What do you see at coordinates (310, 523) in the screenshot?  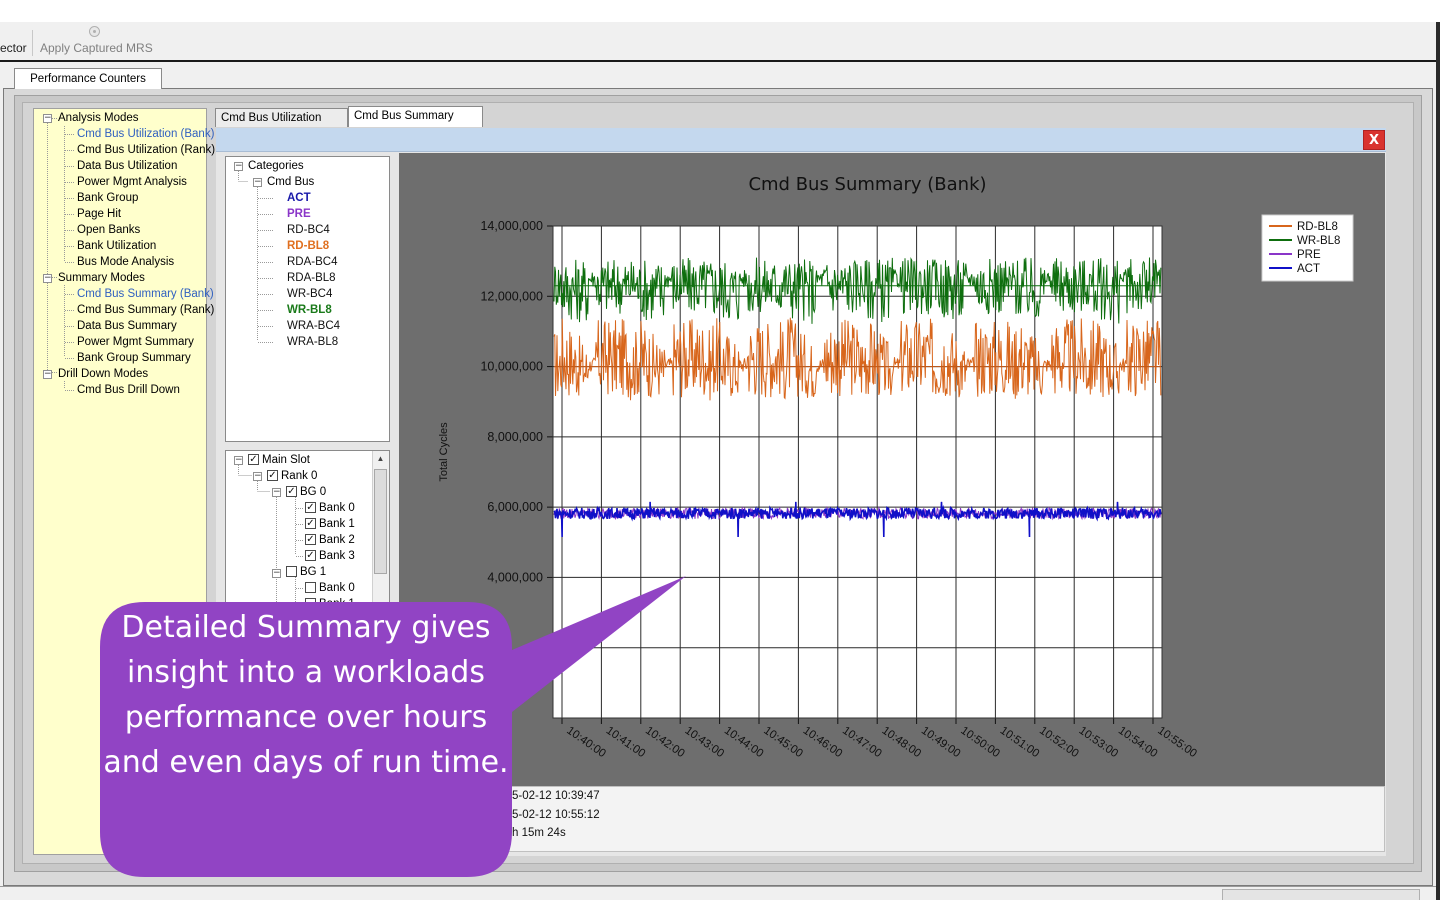 I see `bg0-bank-1-checkbox: ✓` at bounding box center [310, 523].